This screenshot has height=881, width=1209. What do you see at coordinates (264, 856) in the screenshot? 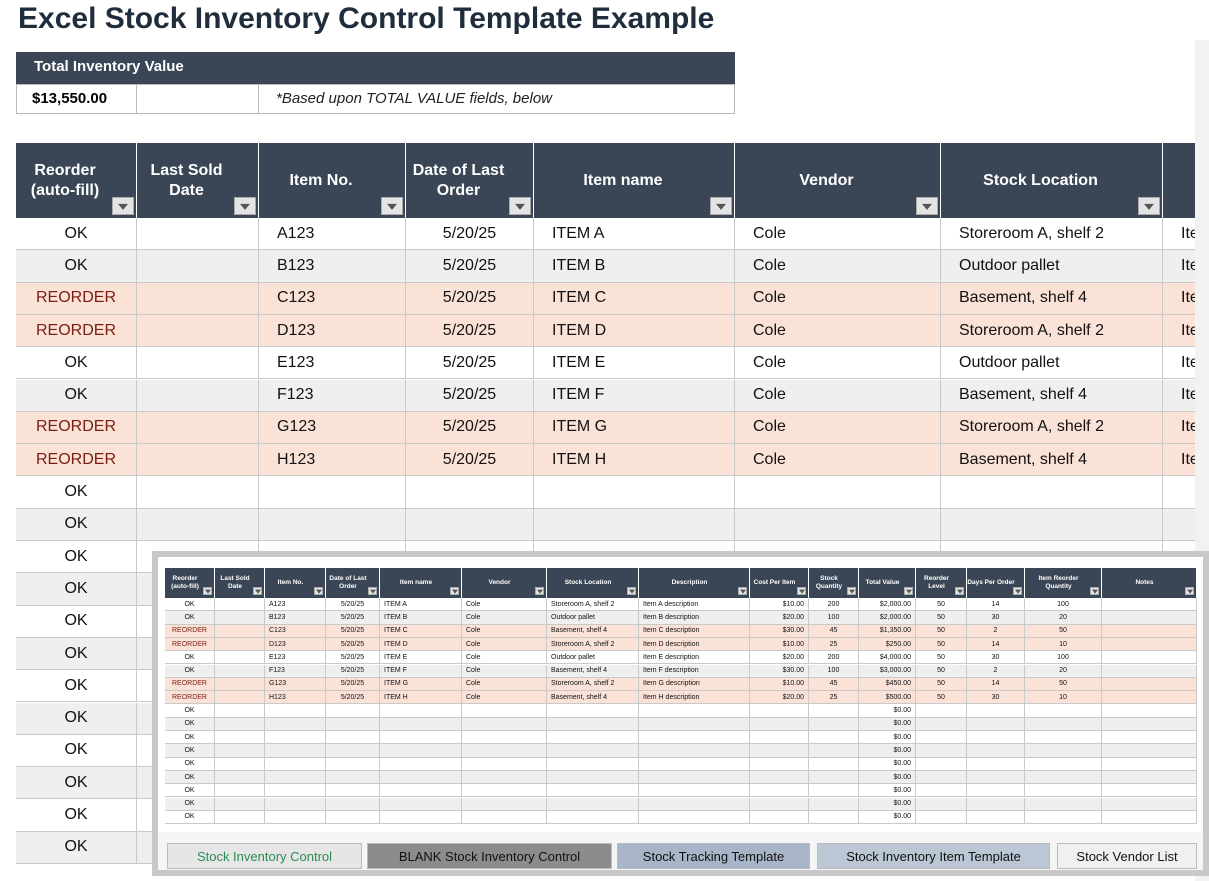
I see `sheet-tab: Stock Inventory Control` at bounding box center [264, 856].